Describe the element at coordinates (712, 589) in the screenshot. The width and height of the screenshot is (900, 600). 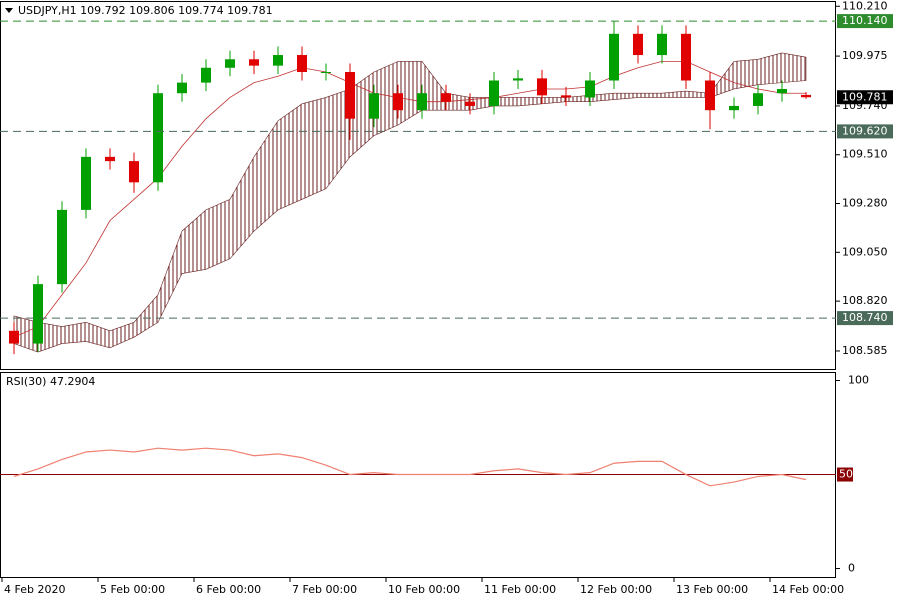
I see `x-tick-label: 13 Feb 00:00` at that location.